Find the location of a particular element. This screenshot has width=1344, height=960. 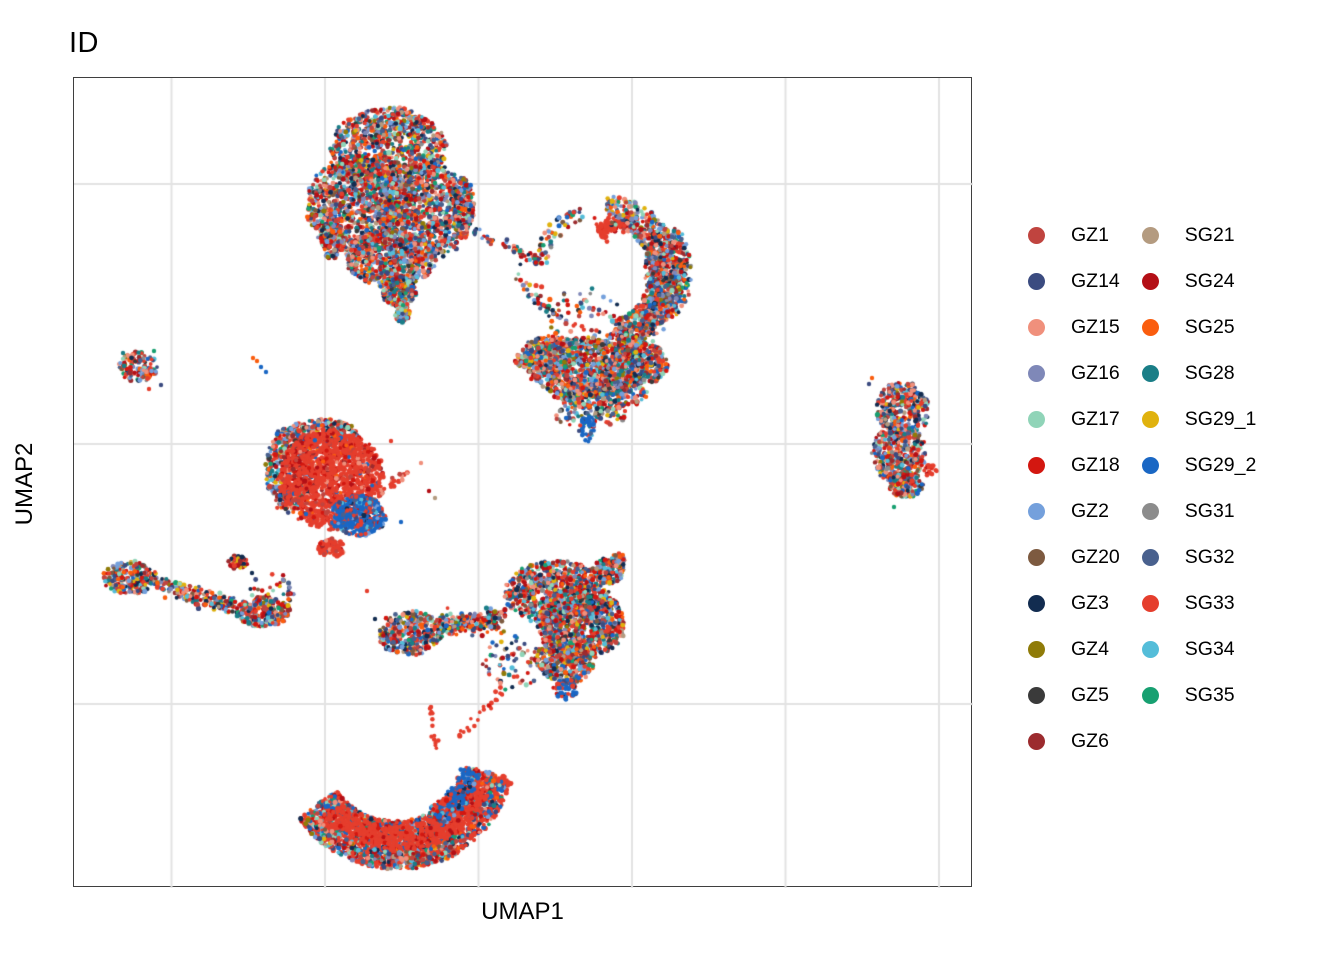

legend-item: SG21 is located at coordinates (1199, 235).